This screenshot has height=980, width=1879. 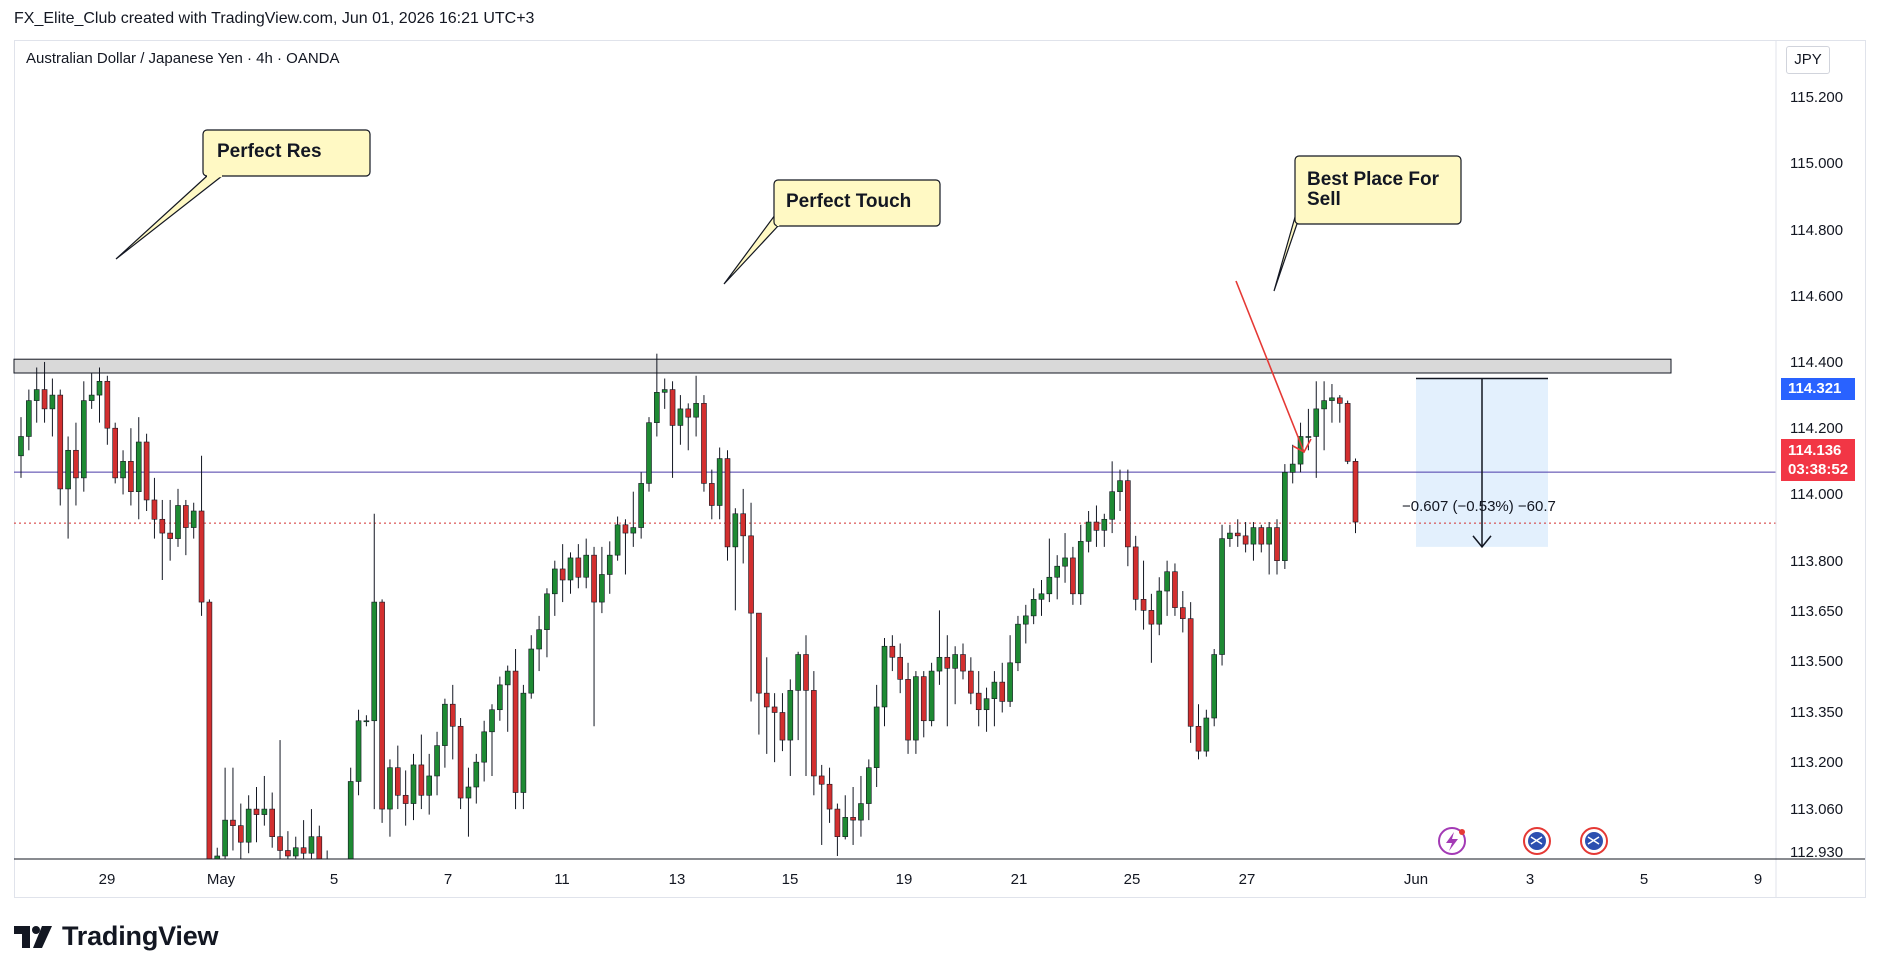 What do you see at coordinates (1373, 179) in the screenshot?
I see `callout-best-place-line1: Best Place For` at bounding box center [1373, 179].